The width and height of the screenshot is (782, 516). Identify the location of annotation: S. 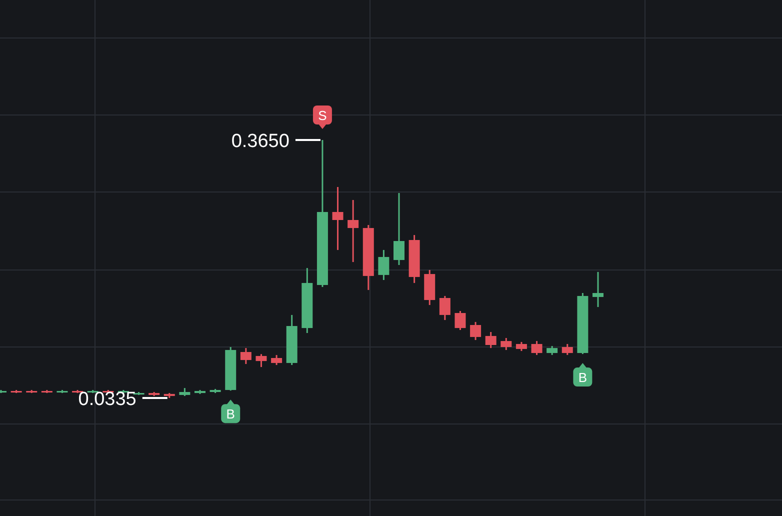
(323, 115).